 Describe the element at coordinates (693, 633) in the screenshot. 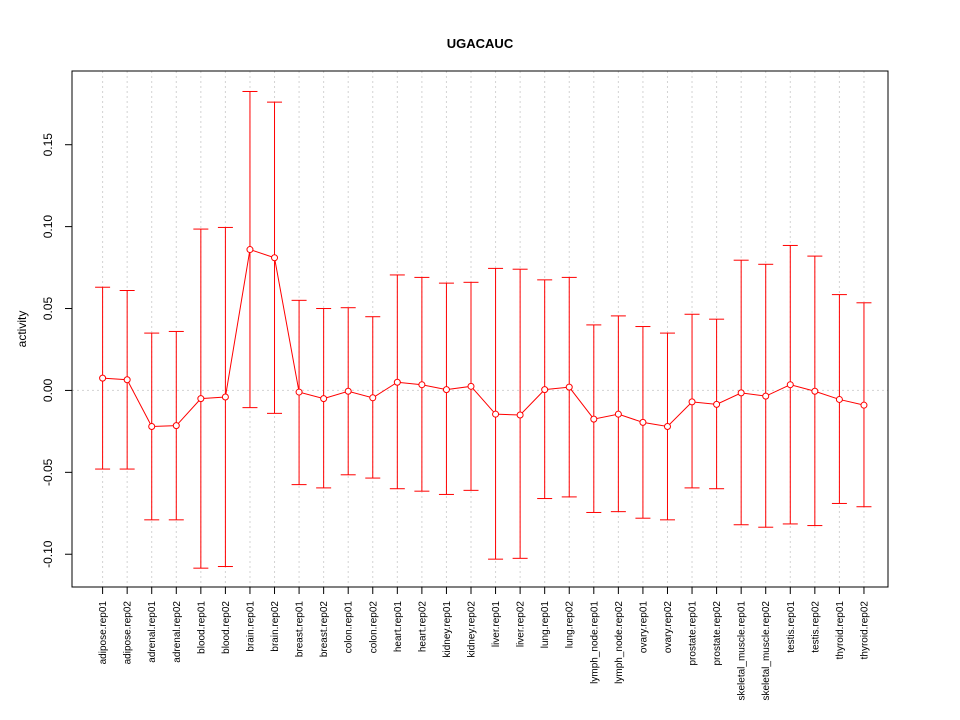

I see `x-tick-label: prostate.rep01` at that location.